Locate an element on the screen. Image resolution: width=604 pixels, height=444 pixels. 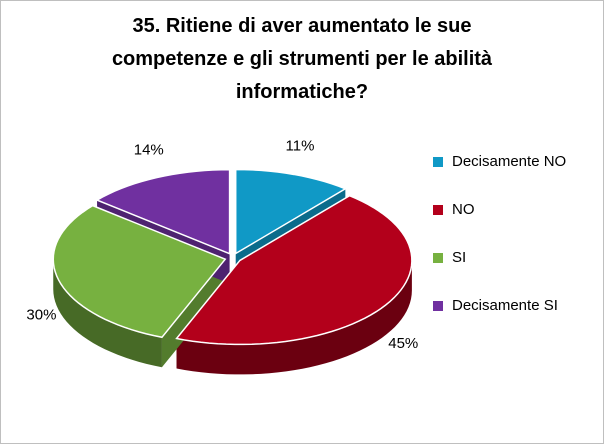
data-label: 30% is located at coordinates (41, 314).